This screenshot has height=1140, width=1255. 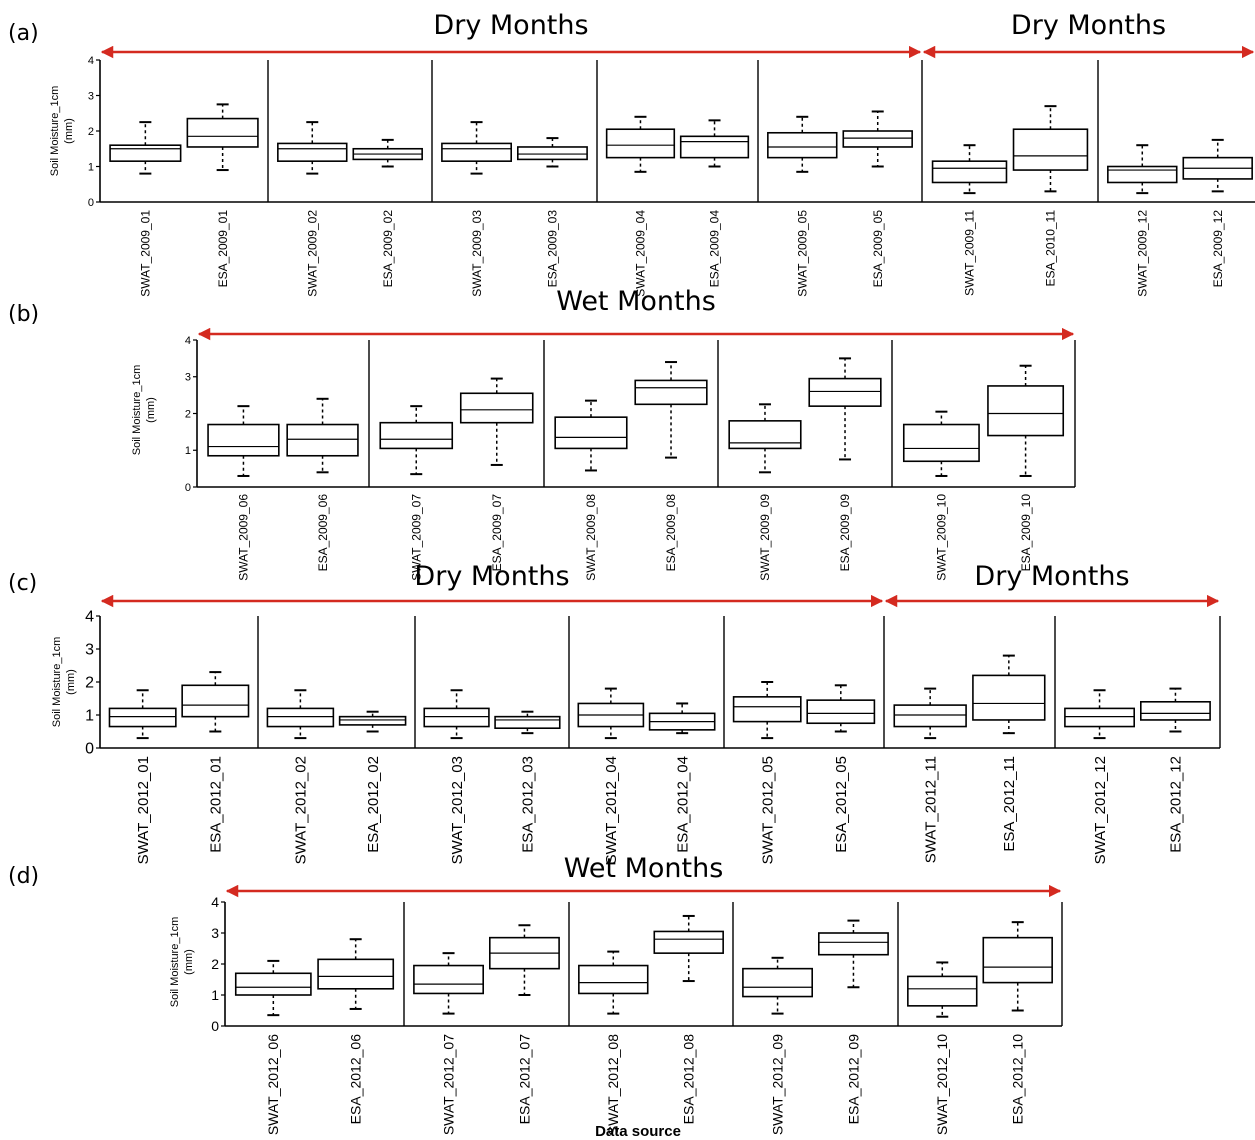 I want to click on category-label: SWAT_2012_06, so click(x=273, y=1084).